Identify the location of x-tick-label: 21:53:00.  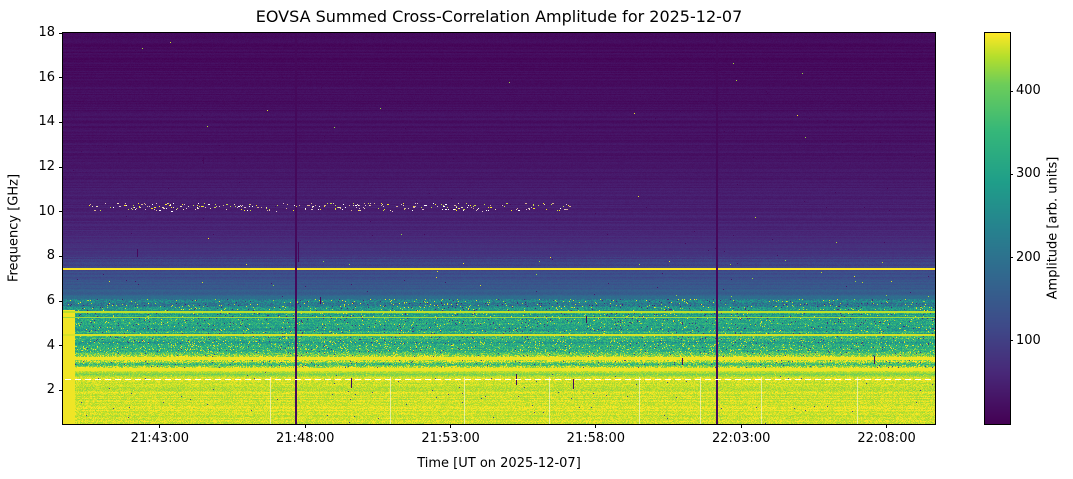
(450, 438).